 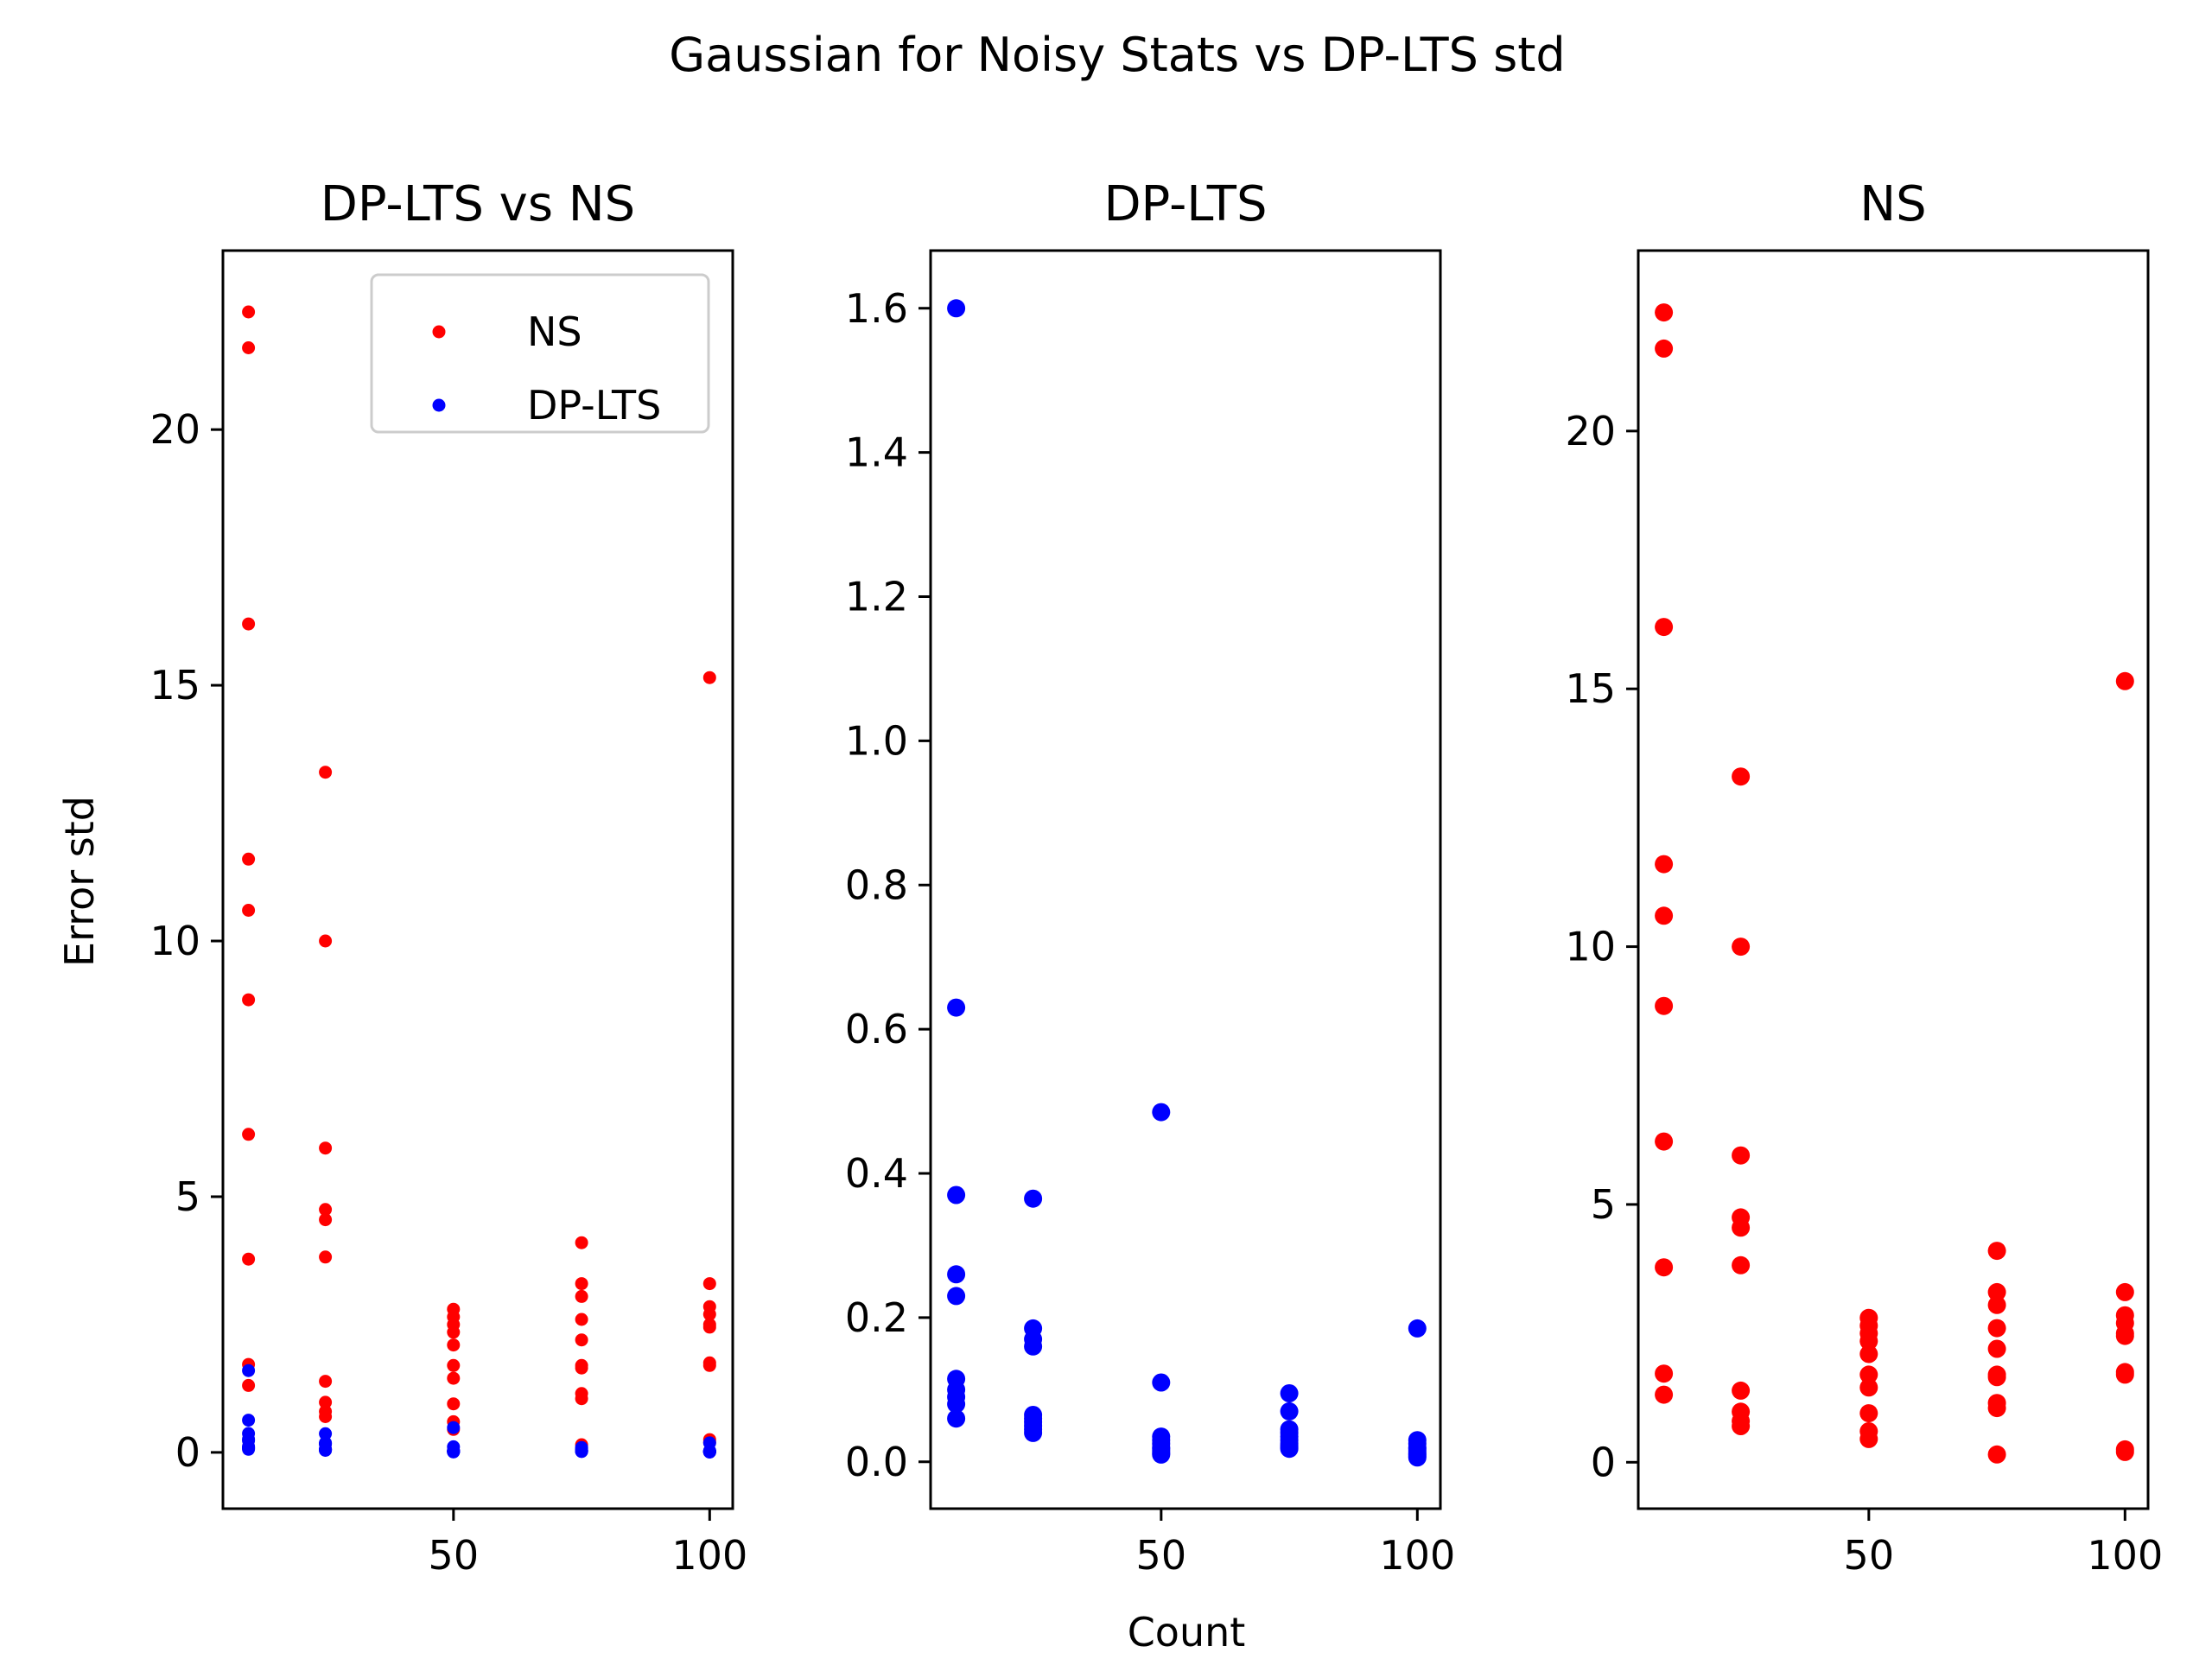 I want to click on subplot-title: NS, so click(x=1892, y=204).